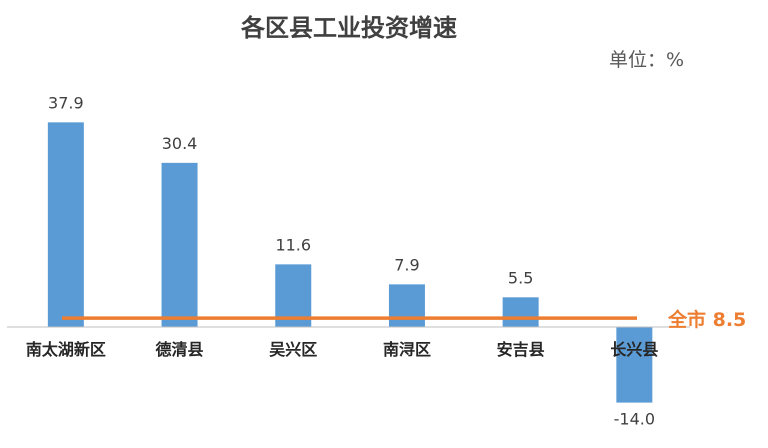  Describe the element at coordinates (520, 277) in the screenshot. I see `value-label-4: 5.5` at that location.